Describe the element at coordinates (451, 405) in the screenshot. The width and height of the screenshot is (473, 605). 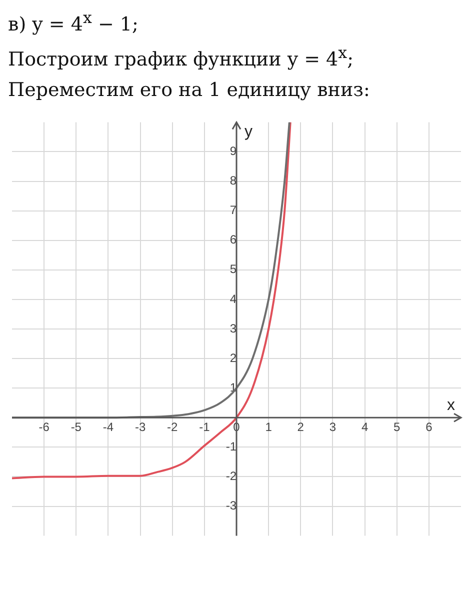
I see `x-axis-title: x` at that location.